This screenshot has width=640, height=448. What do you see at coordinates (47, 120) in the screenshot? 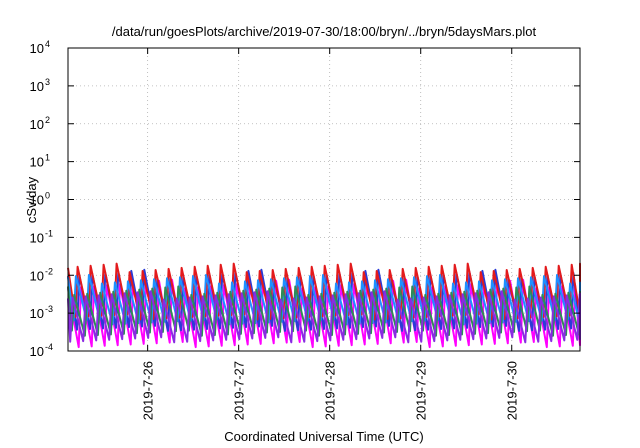
I see `y-tick-exponent: 2` at bounding box center [47, 120].